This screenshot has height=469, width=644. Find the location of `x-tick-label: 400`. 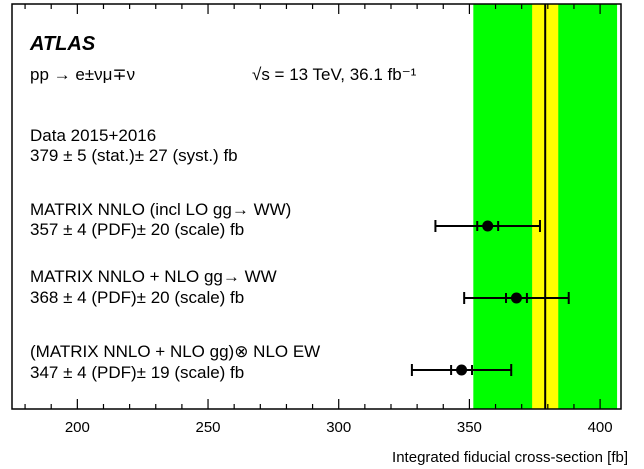

x-tick-label: 400 is located at coordinates (600, 427).